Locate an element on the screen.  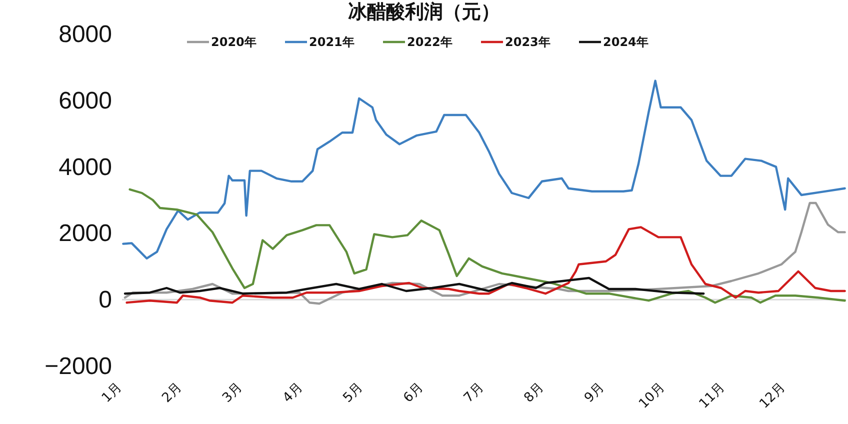
y-tick-label: 8000 is located at coordinates (85, 34).